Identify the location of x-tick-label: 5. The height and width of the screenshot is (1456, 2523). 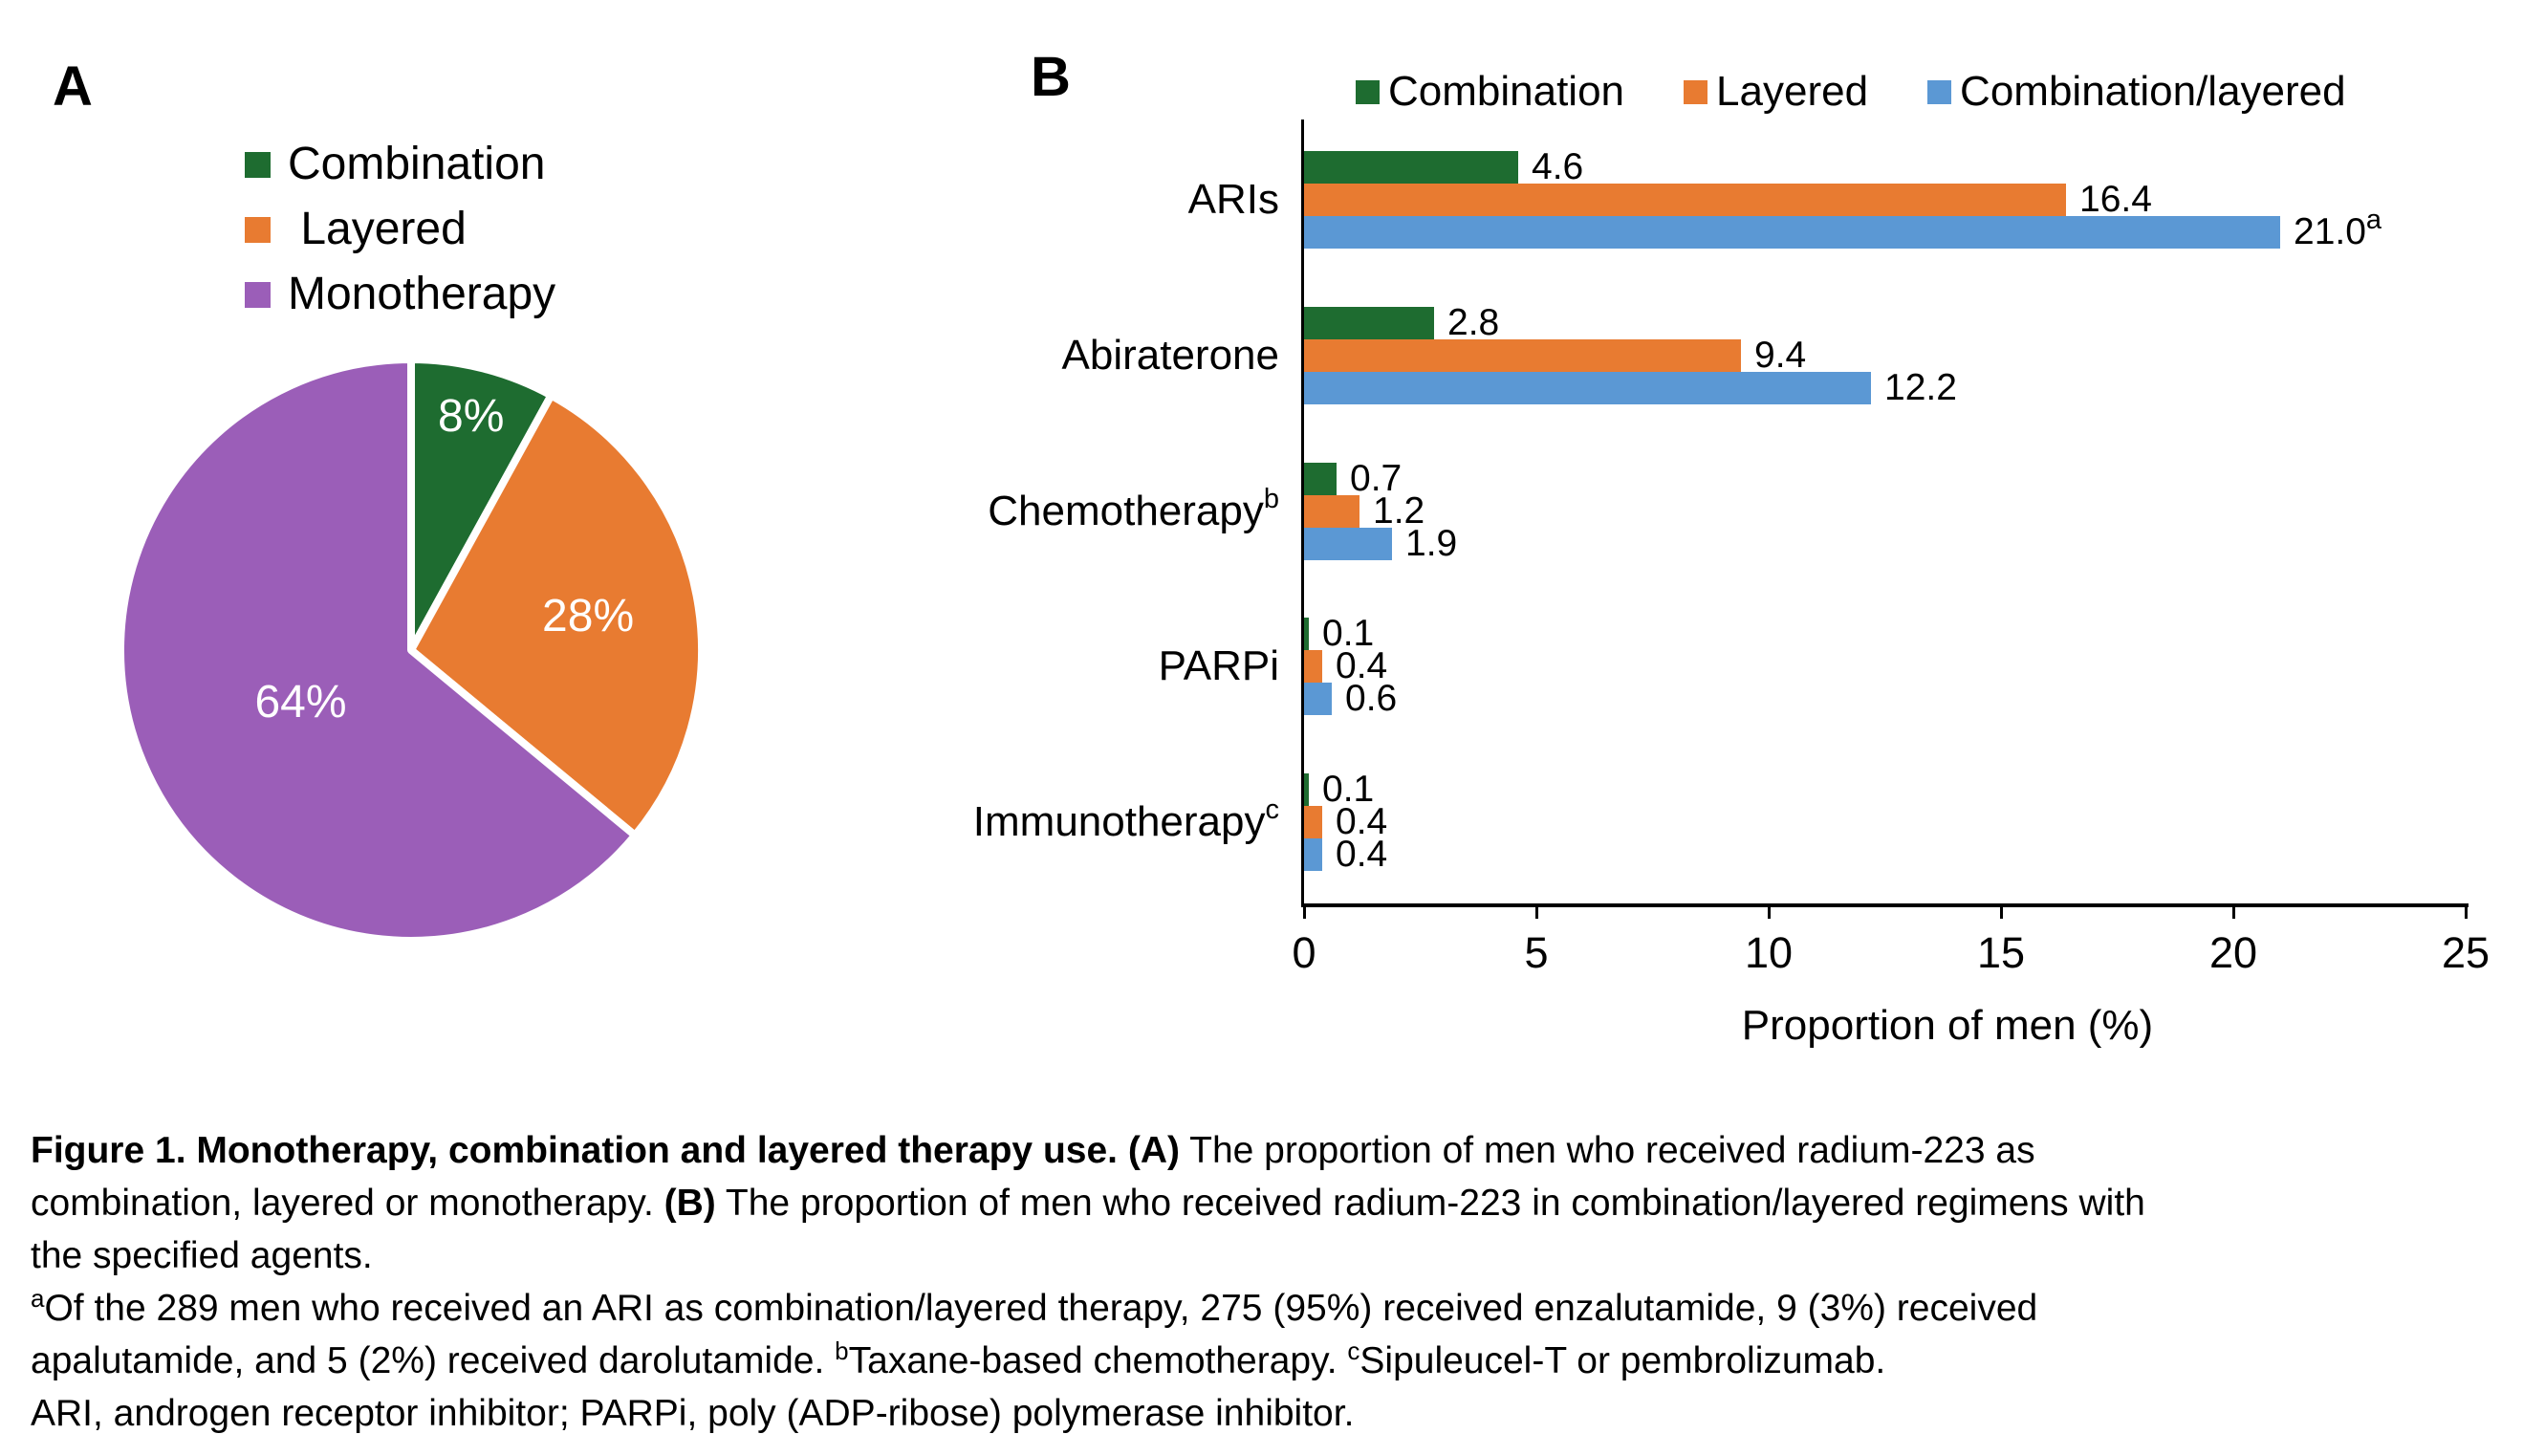
(1536, 952).